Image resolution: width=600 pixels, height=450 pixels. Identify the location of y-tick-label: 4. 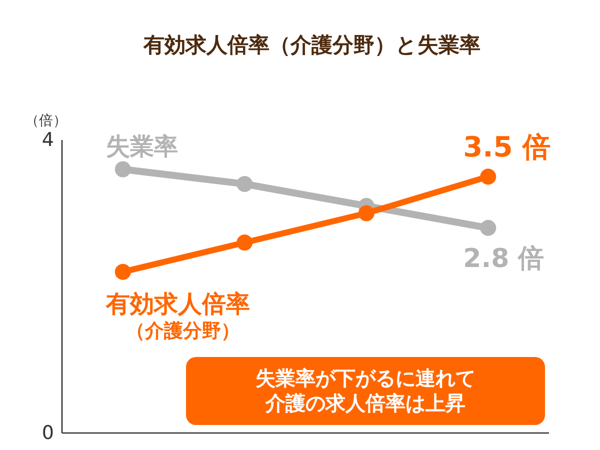
(48, 140).